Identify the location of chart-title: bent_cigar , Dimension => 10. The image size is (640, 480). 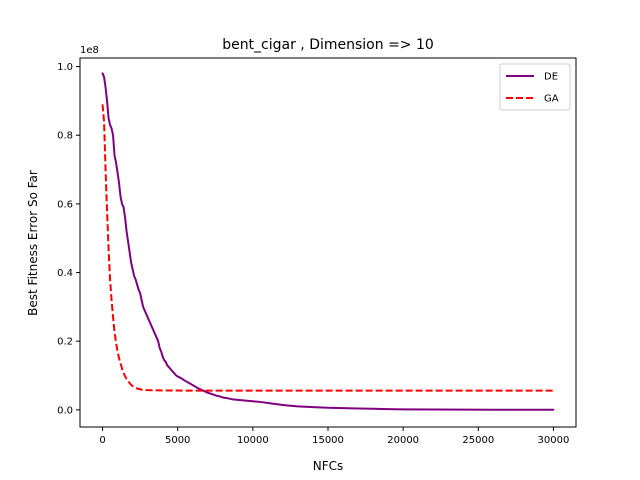
(328, 45).